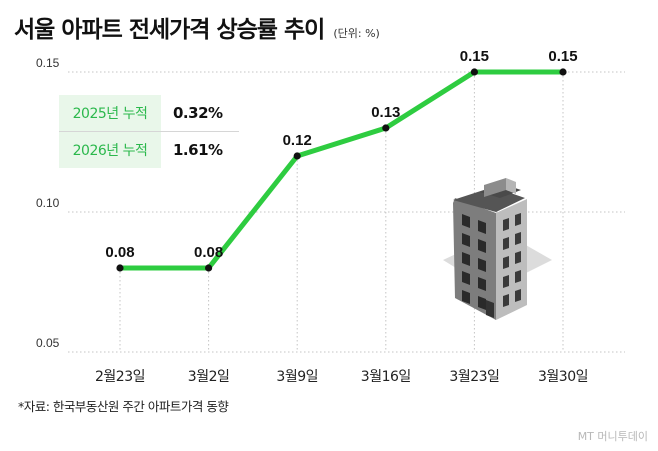 The image size is (658, 451). What do you see at coordinates (123, 406) in the screenshot?
I see `source-note: *자료: 한국부동산원 주간 아파트가격 동향` at bounding box center [123, 406].